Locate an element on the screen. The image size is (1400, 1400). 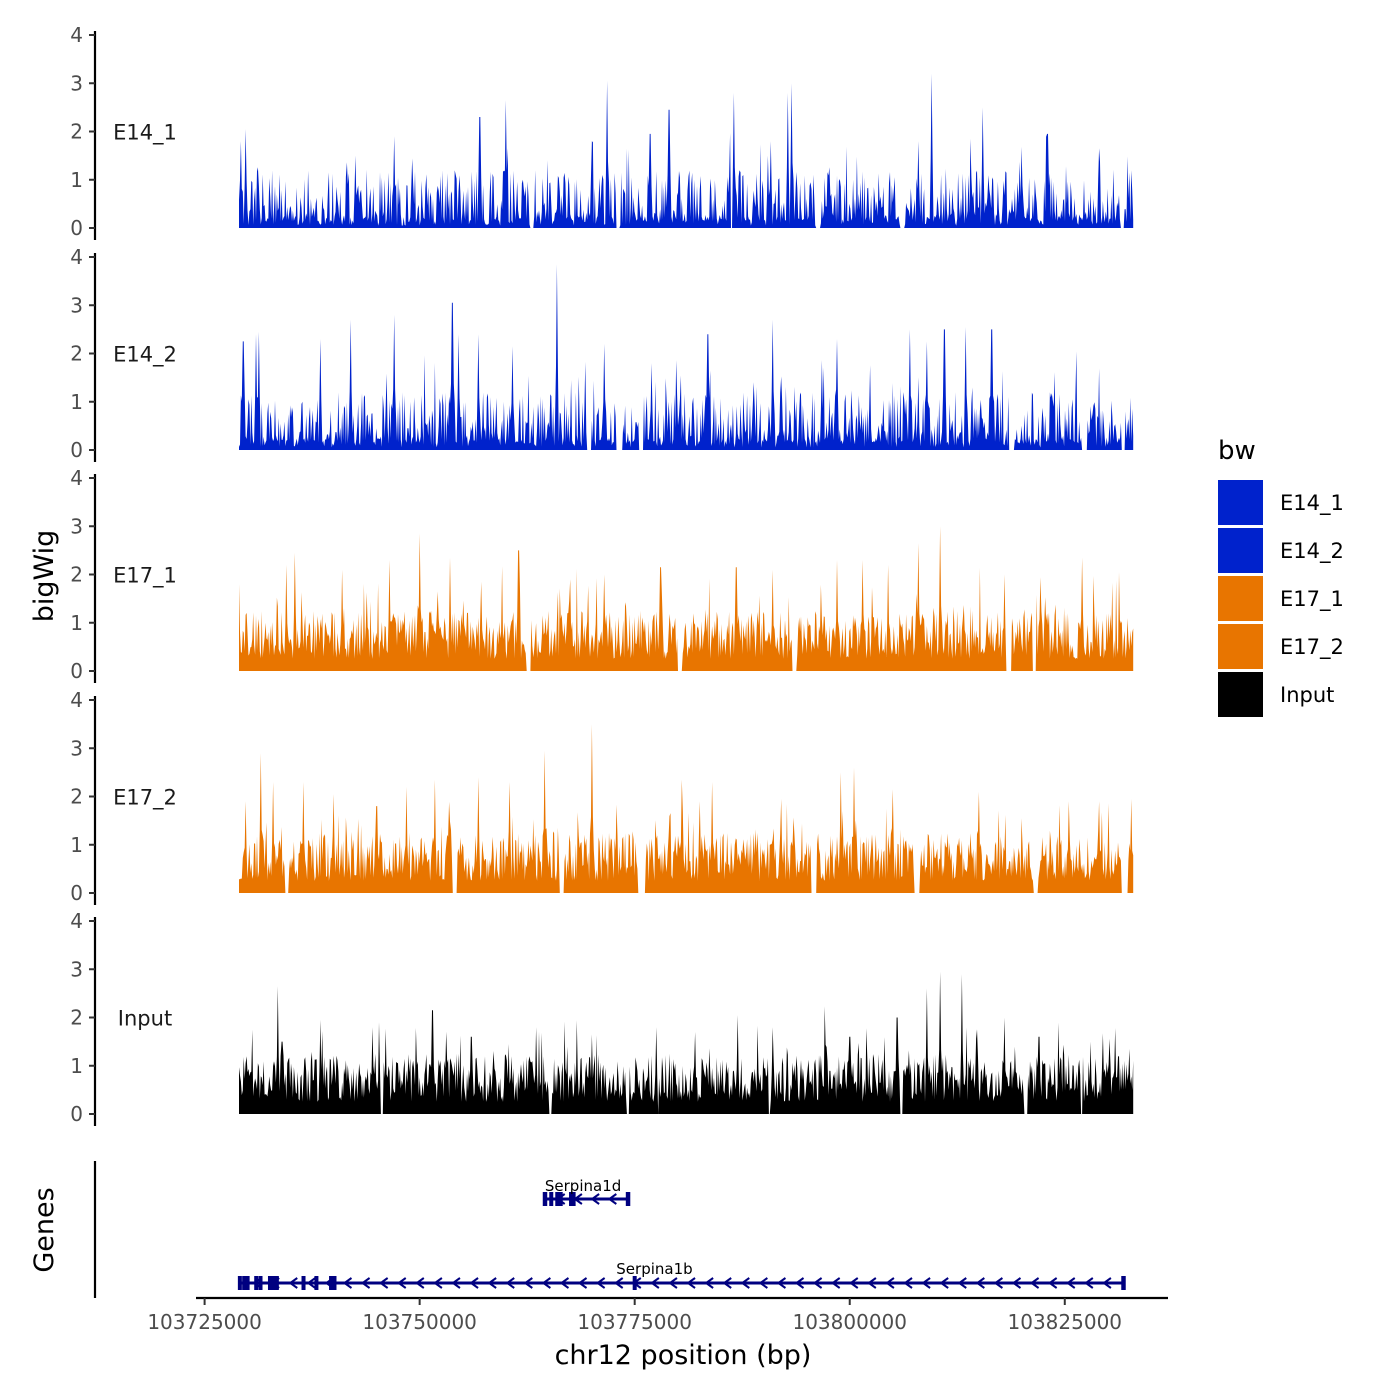
legend-label-Input: Input is located at coordinates (1307, 695).